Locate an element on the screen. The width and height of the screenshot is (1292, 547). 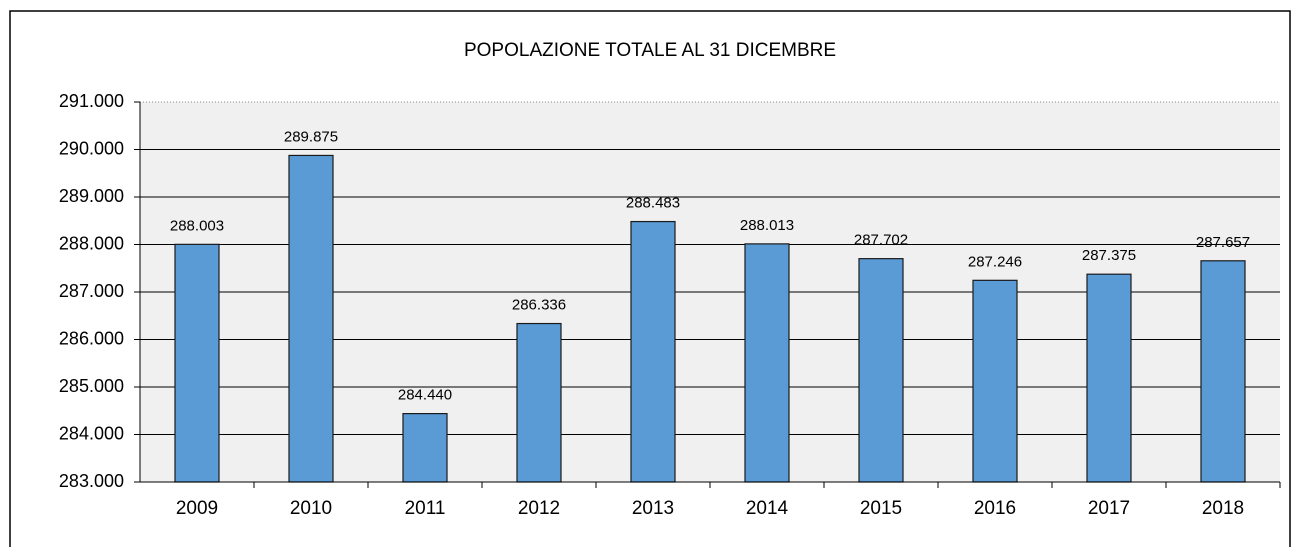
data-label: 286.336 is located at coordinates (539, 305).